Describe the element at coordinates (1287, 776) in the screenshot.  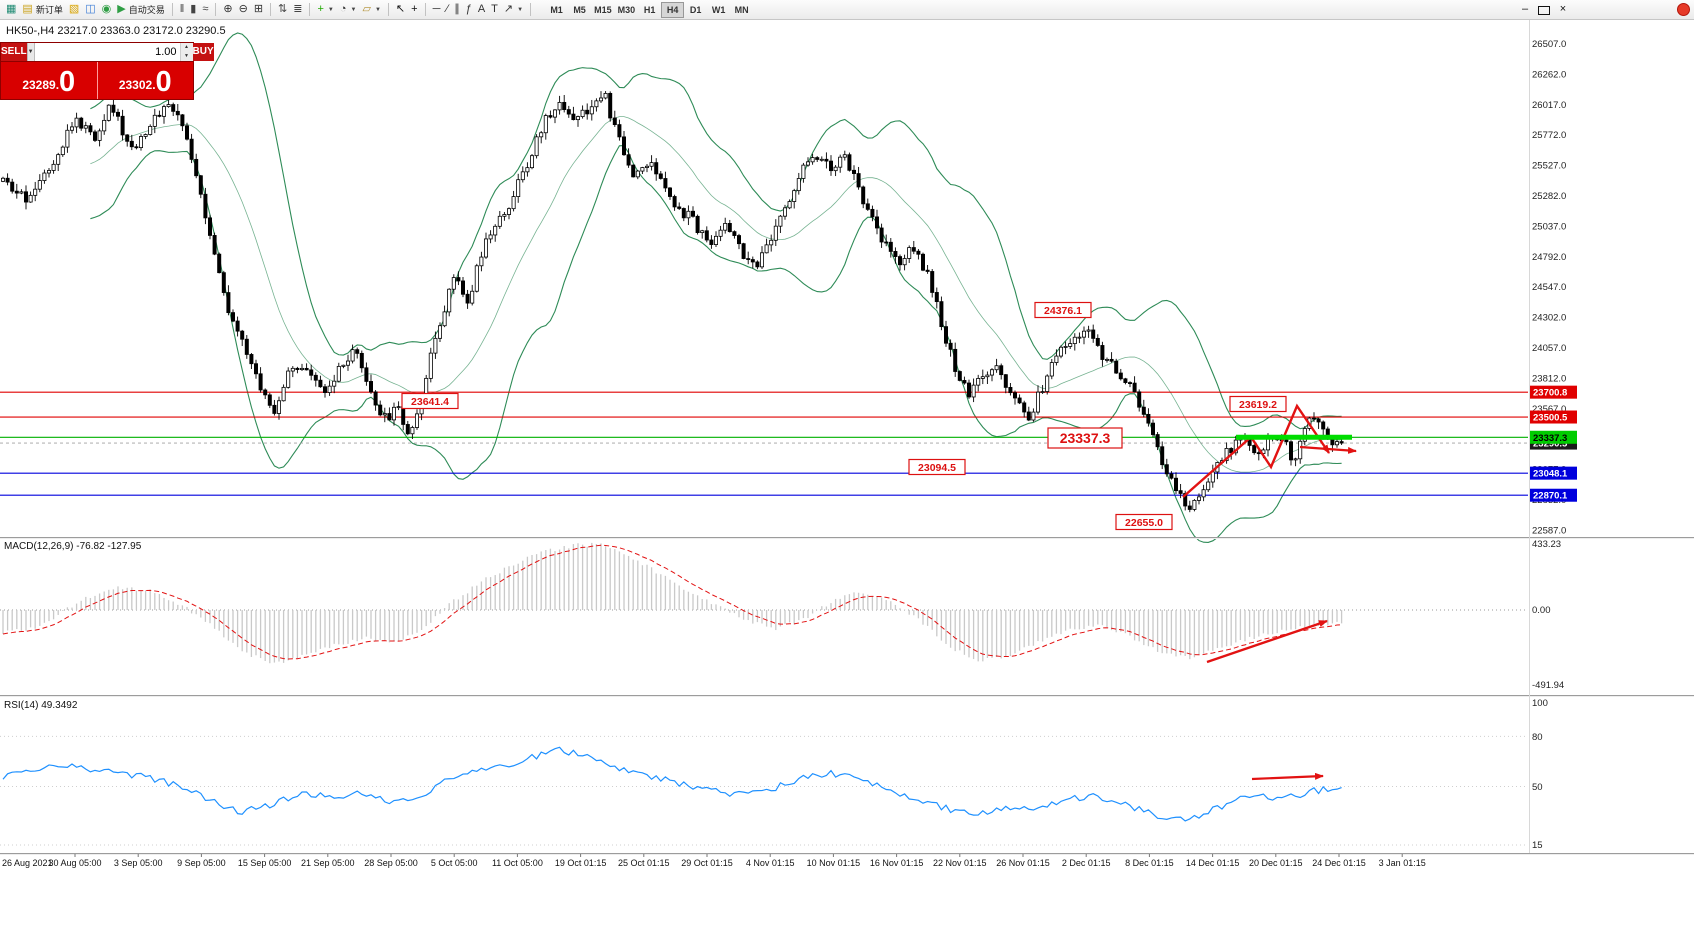
I see `rsi-trend-arrow` at that location.